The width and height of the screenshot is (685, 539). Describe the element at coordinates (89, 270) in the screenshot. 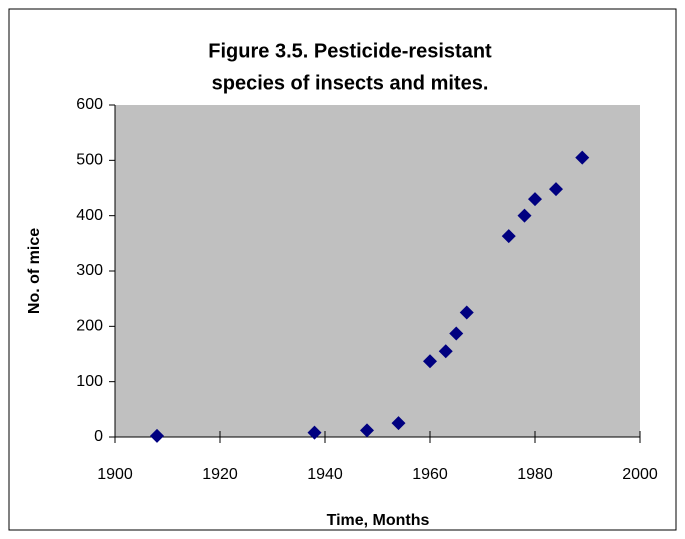

I see `y-tick-label: 300` at that location.